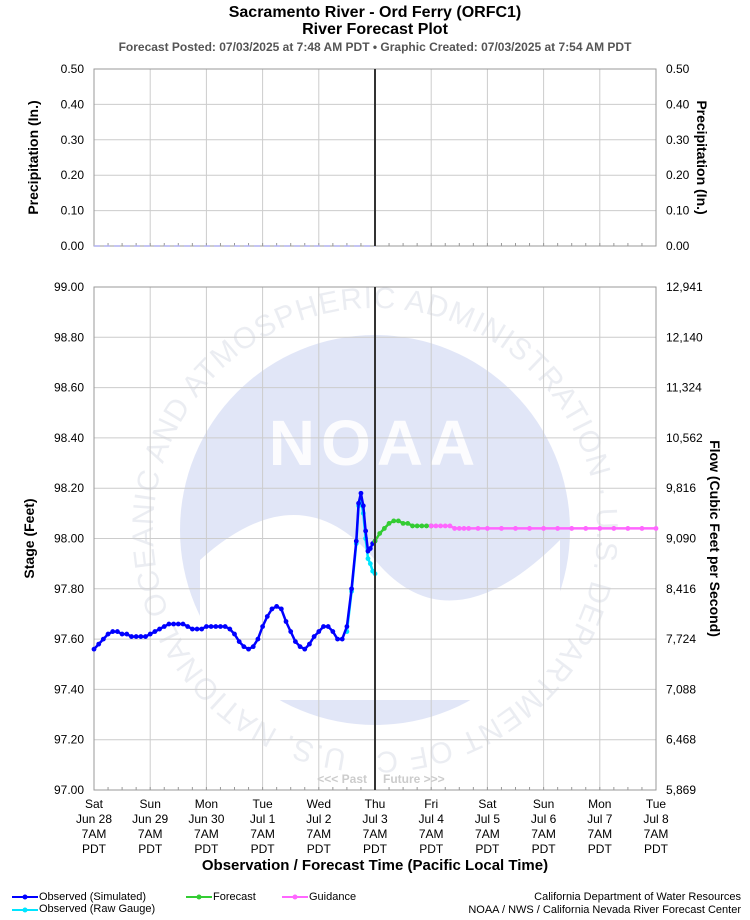  Describe the element at coordinates (199, 897) in the screenshot. I see `legend-swatch-forecast` at that location.